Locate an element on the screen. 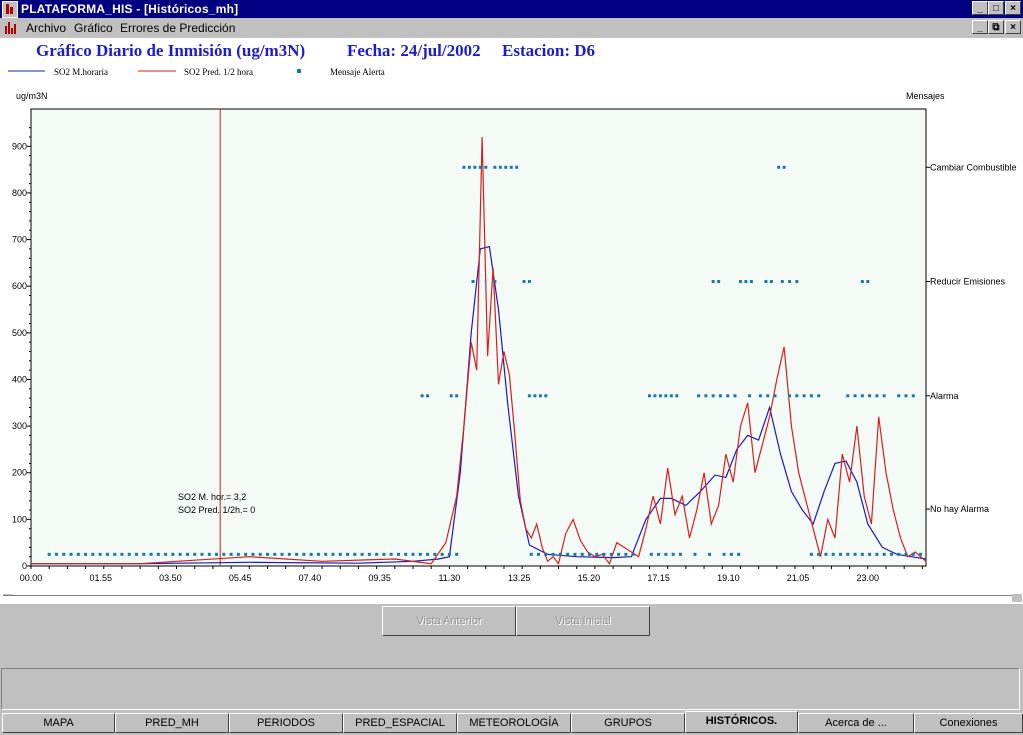 The image size is (1023, 735). y-tick-label: 700 is located at coordinates (19, 240).